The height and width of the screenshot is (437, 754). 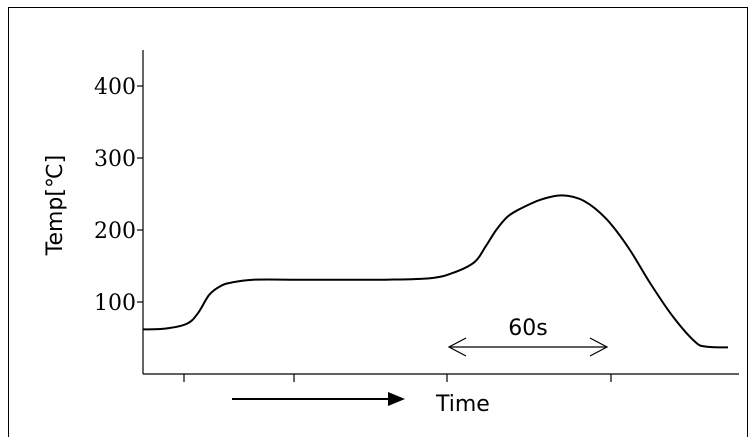 I want to click on y-tick-label: 400, so click(x=115, y=87).